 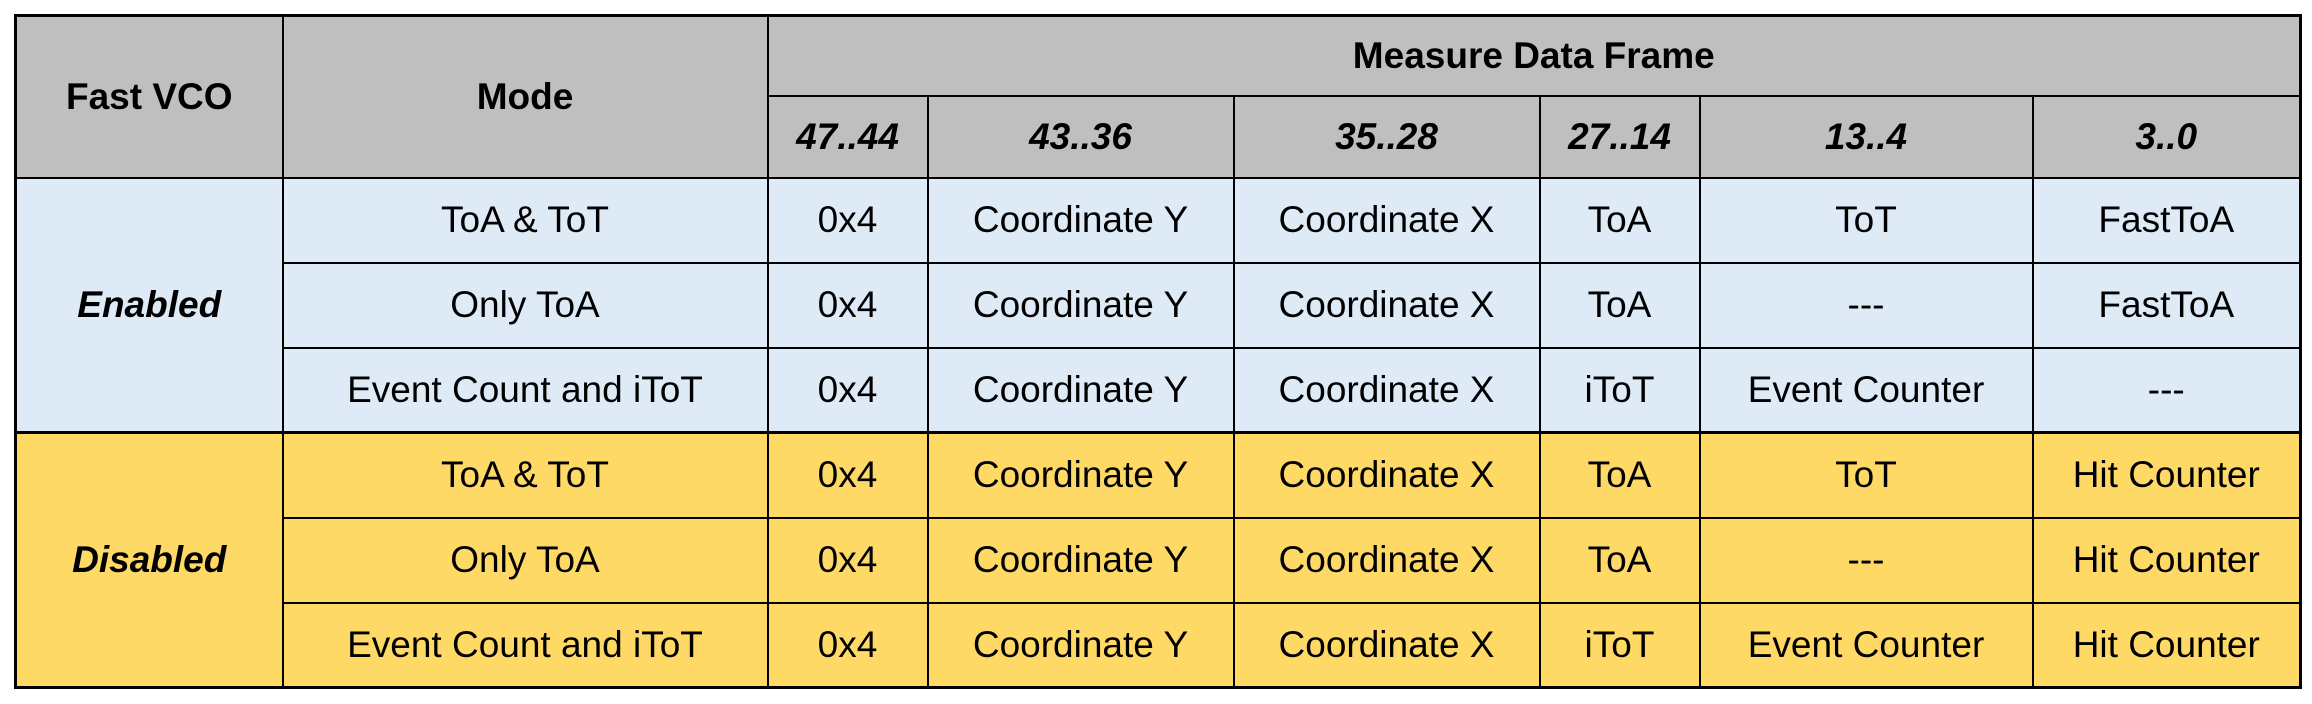 I want to click on fast-vco-header: Fast VCO, so click(x=149, y=96).